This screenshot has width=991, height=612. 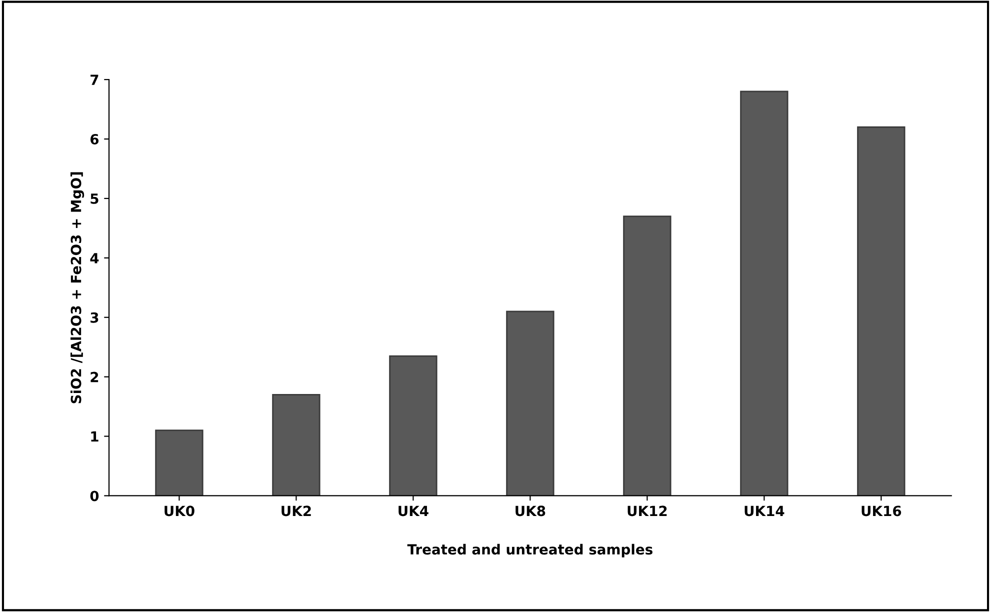 What do you see at coordinates (764, 511) in the screenshot?
I see `x-tick-label: UK14` at bounding box center [764, 511].